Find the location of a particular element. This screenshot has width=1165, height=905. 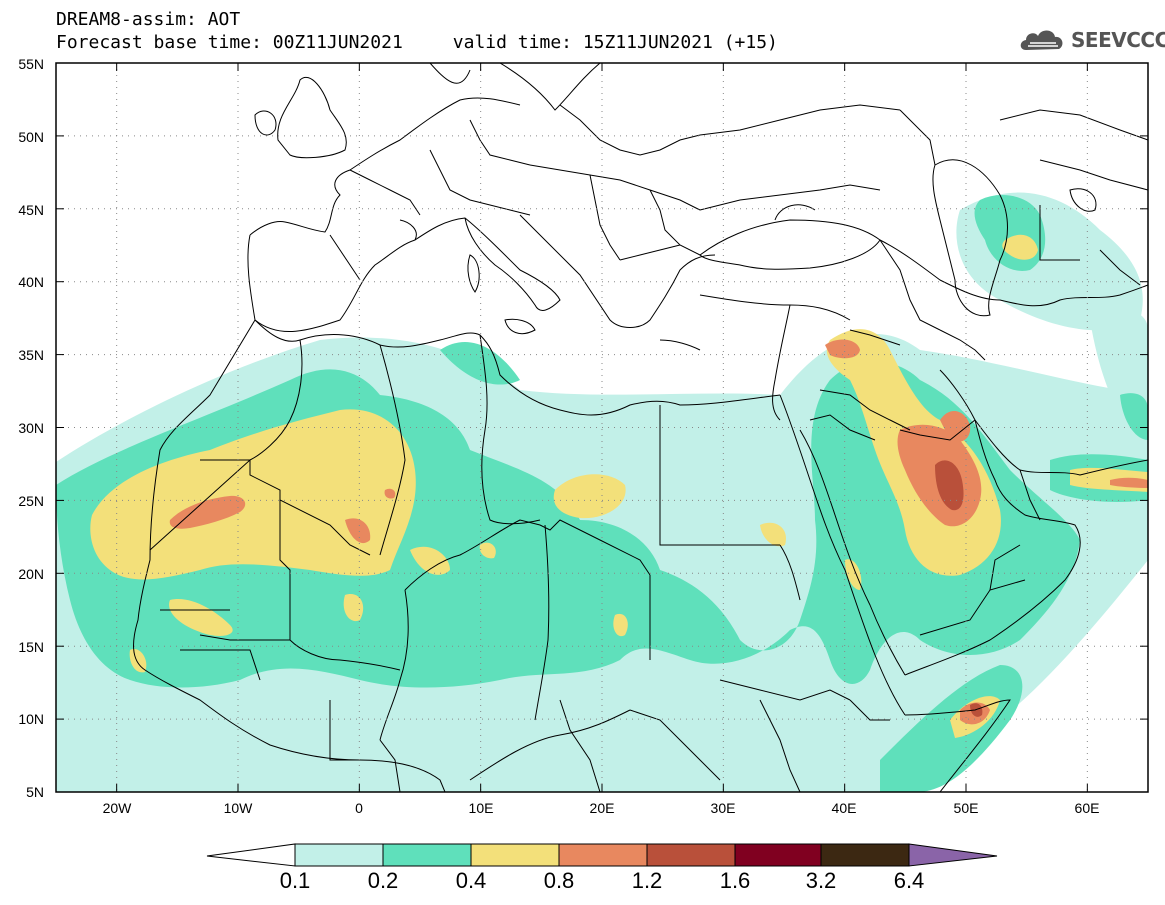

colorbar-label-3.2: 3.2 is located at coordinates (821, 880).